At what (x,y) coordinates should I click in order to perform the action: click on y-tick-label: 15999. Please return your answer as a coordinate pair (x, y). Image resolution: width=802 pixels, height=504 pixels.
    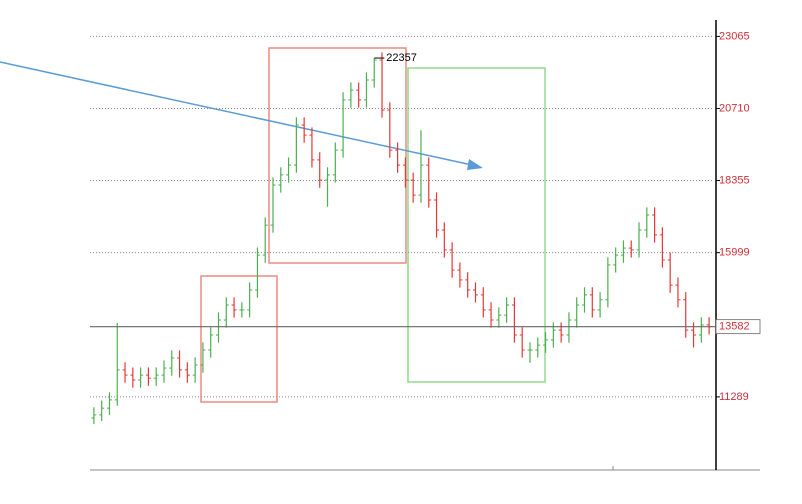
    Looking at the image, I should click on (734, 253).